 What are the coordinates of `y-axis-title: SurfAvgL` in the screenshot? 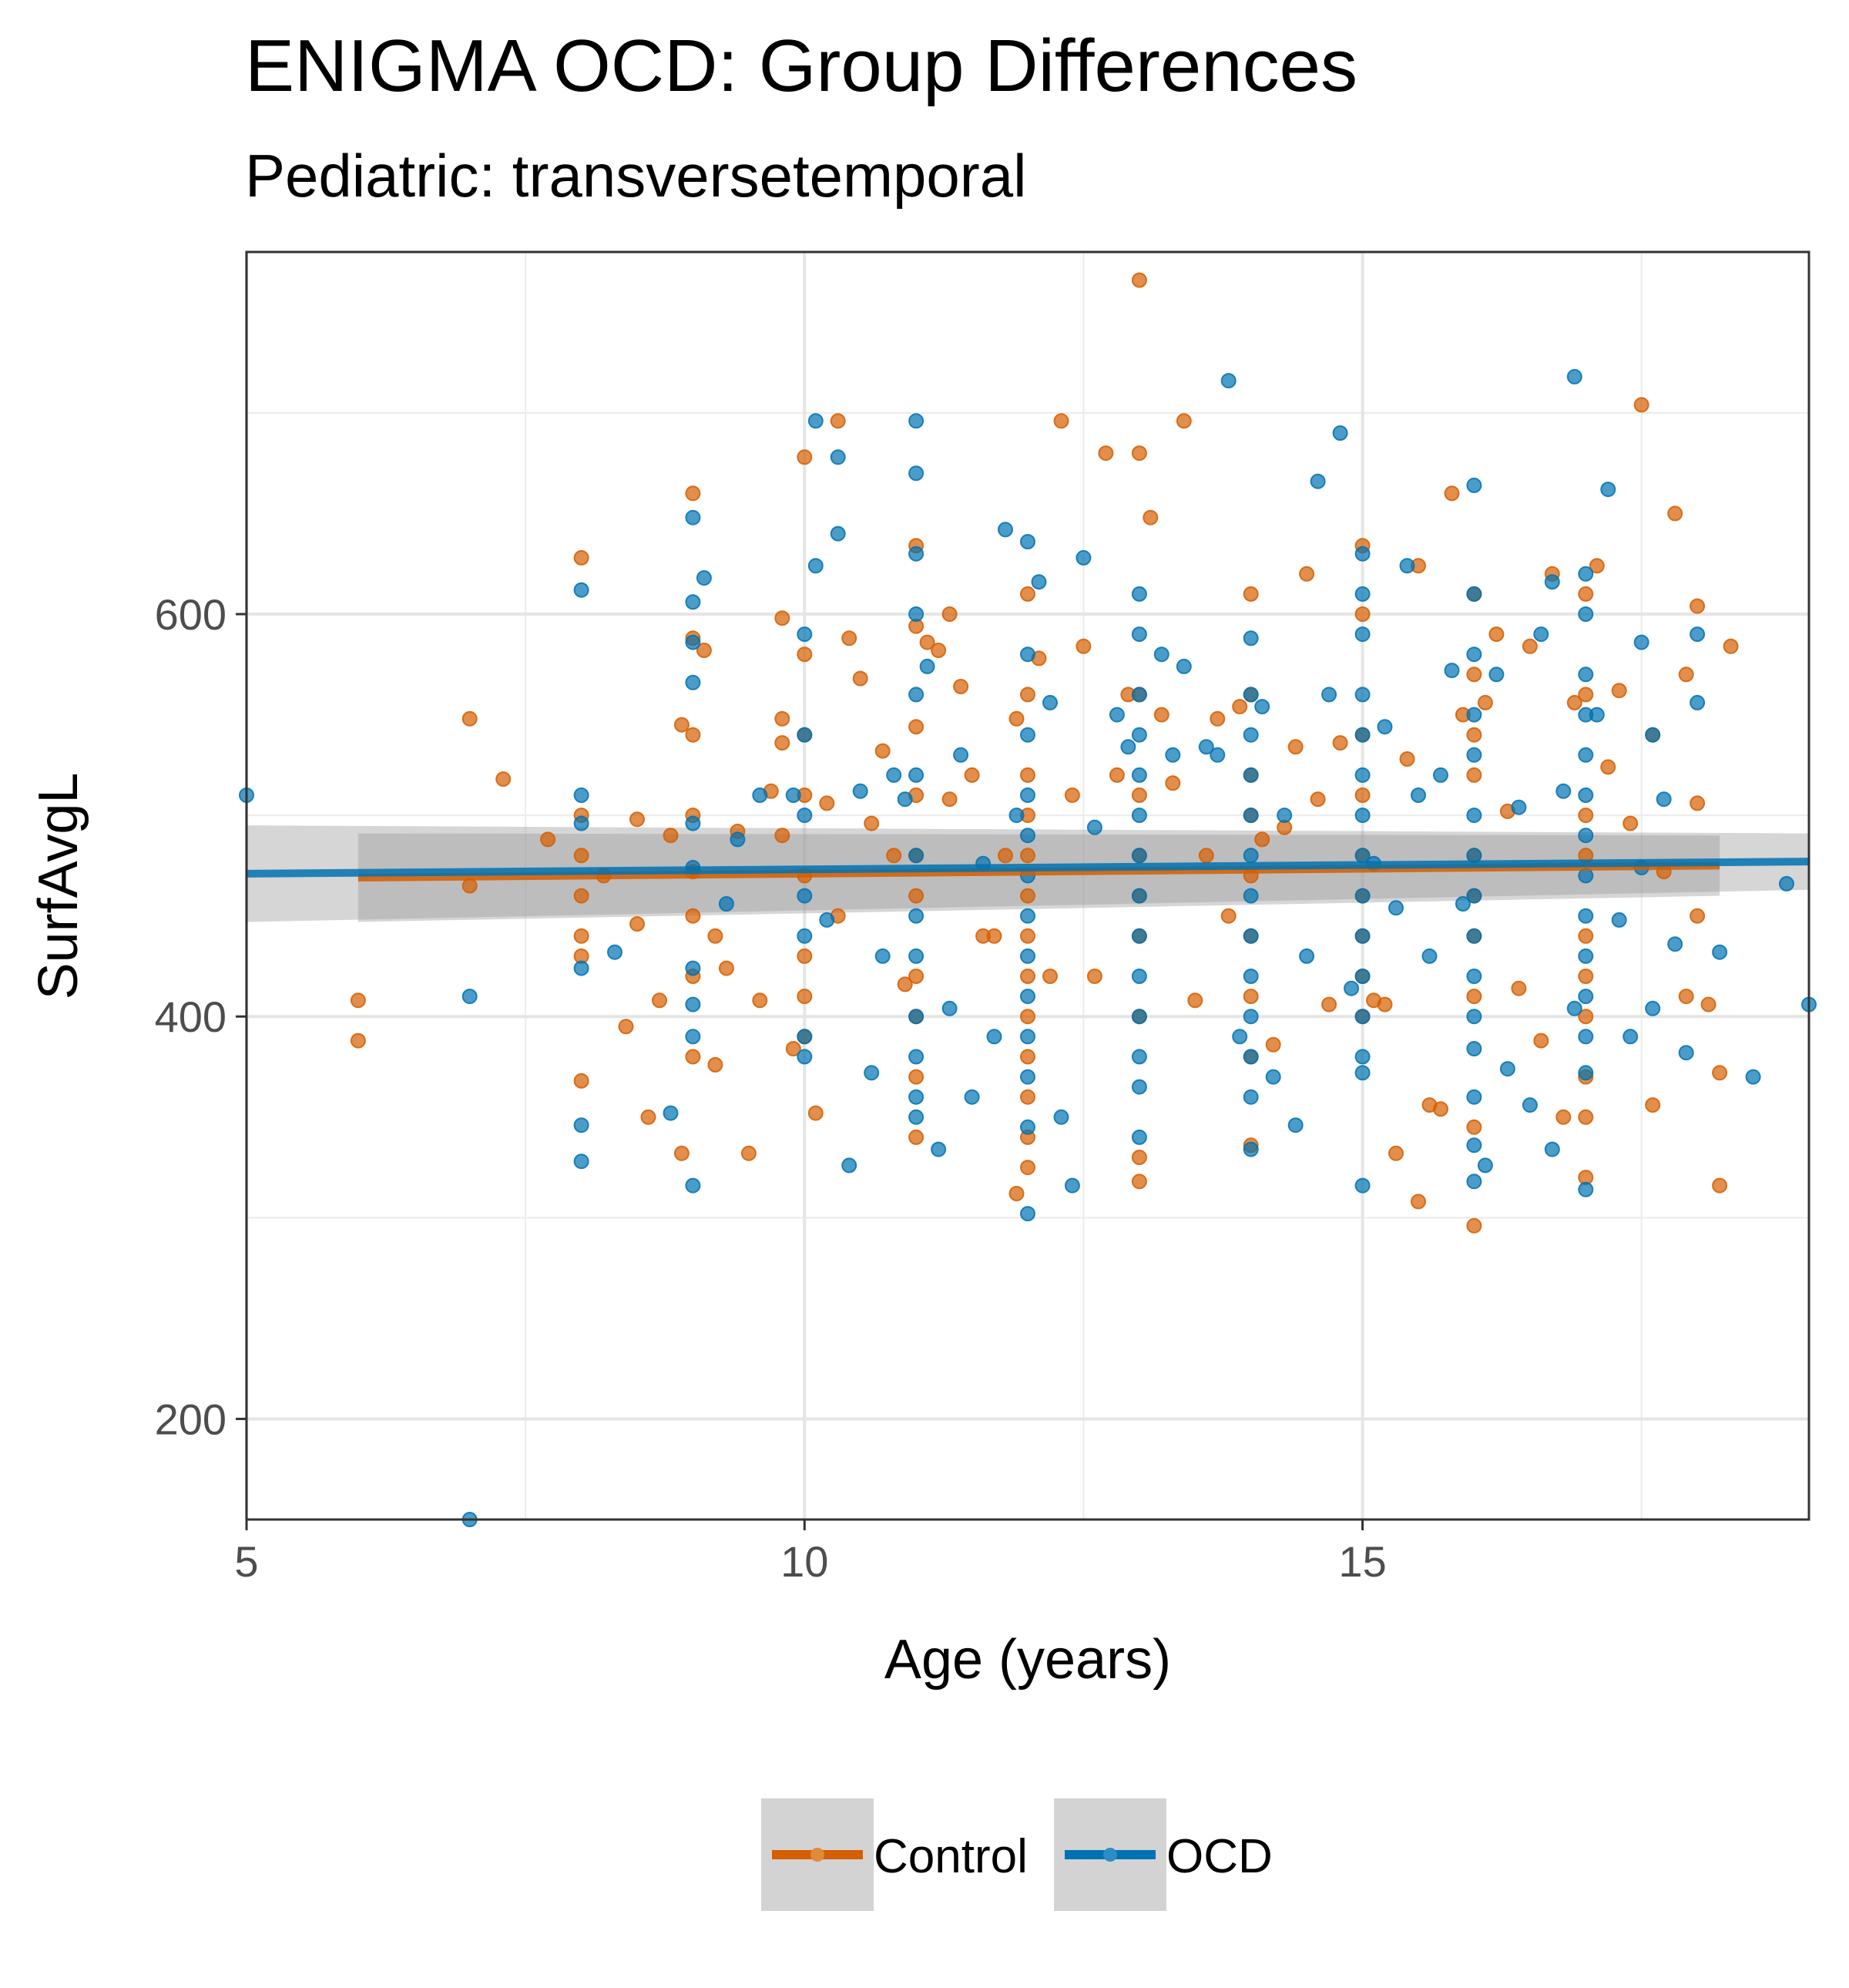 It's located at (58, 886).